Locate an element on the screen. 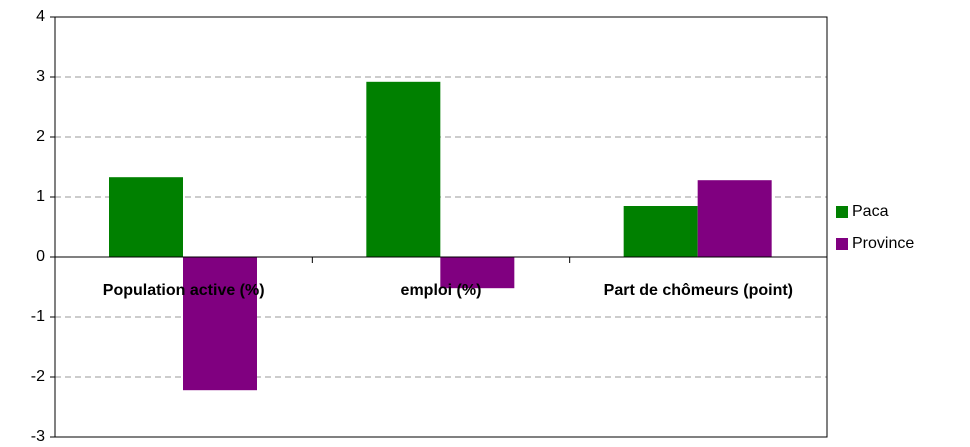  y-tick-label: 2 is located at coordinates (40, 136).